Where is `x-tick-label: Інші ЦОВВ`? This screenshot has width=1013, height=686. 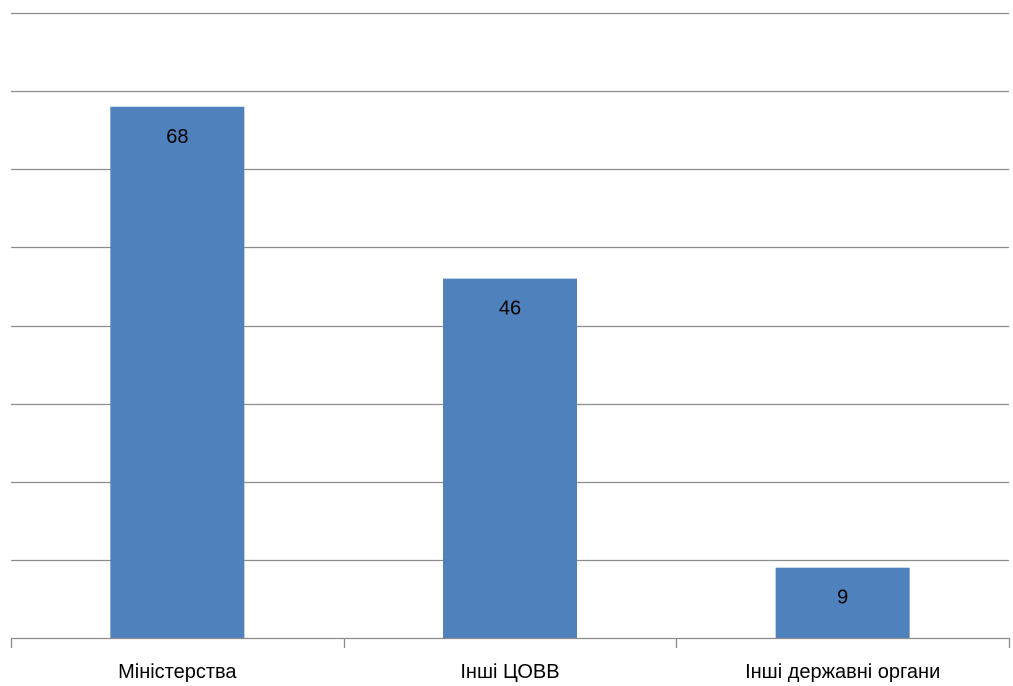 x-tick-label: Інші ЦОВВ is located at coordinates (509, 672).